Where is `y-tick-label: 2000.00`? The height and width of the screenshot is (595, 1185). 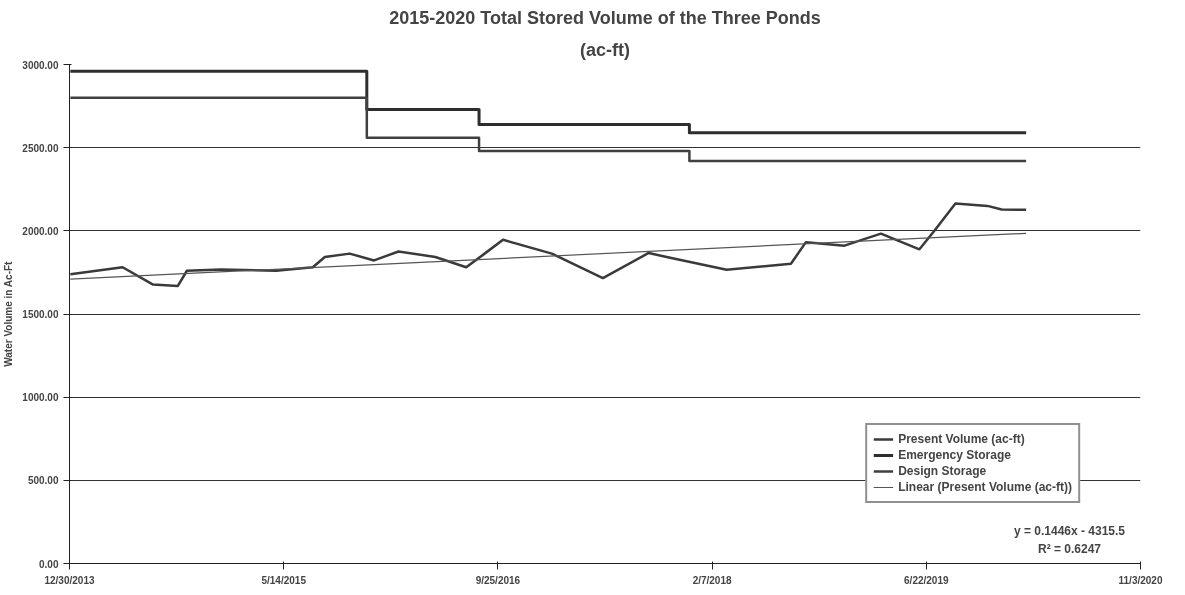 y-tick-label: 2000.00 is located at coordinates (40, 231).